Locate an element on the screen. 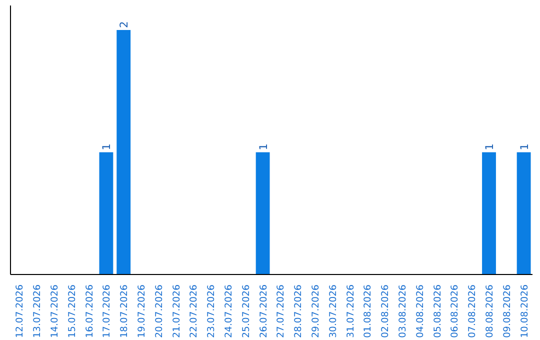 This screenshot has height=340, width=540. x-tick-label: 01.08.2026 is located at coordinates (368, 311).